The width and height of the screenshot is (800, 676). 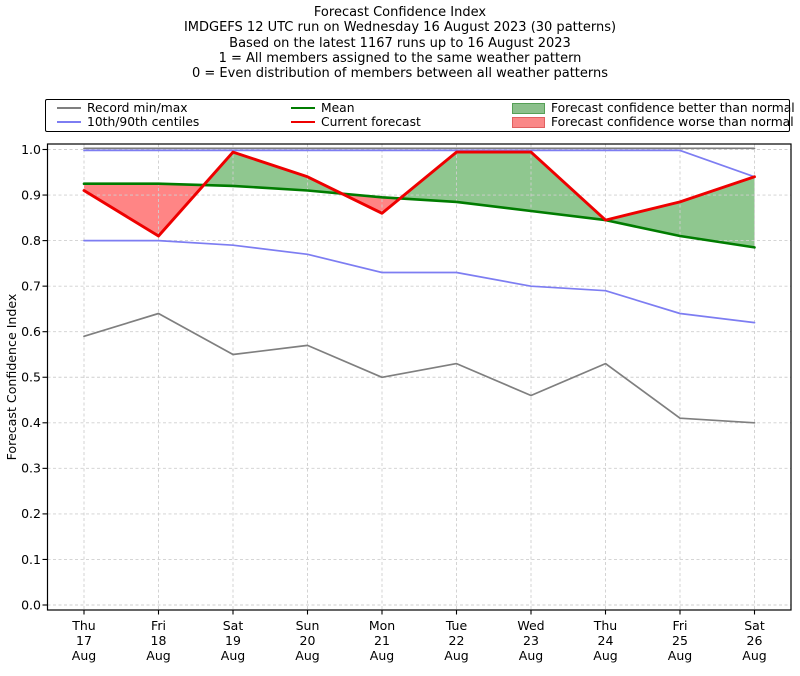 What do you see at coordinates (31, 604) in the screenshot?
I see `svg-text: 0.0` at bounding box center [31, 604].